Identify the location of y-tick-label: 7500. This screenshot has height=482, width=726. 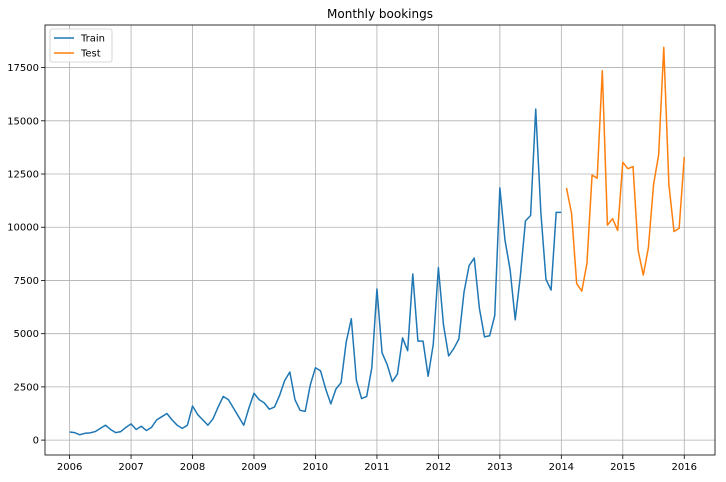
(26, 281).